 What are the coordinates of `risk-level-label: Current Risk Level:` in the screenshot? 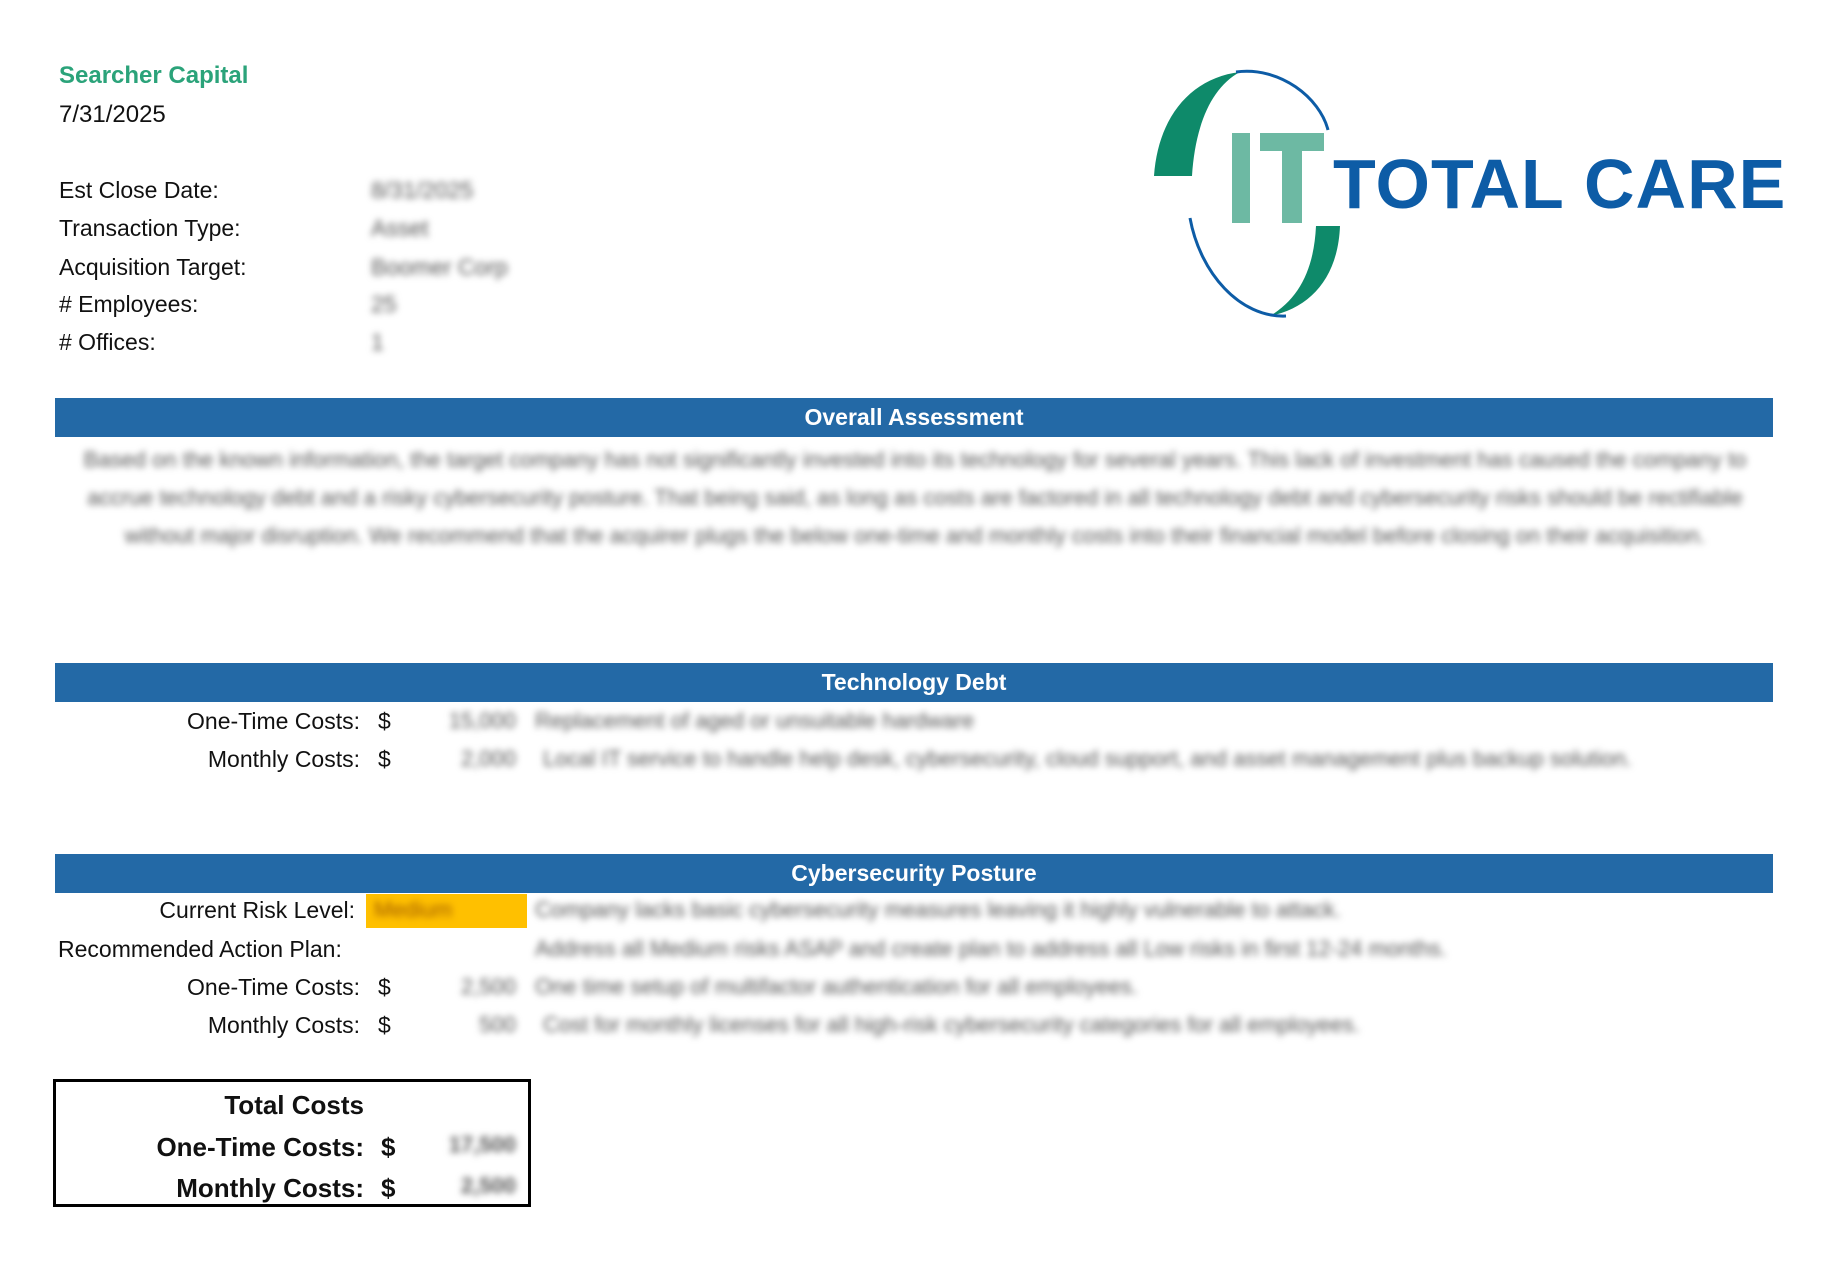 It's located at (257, 910).